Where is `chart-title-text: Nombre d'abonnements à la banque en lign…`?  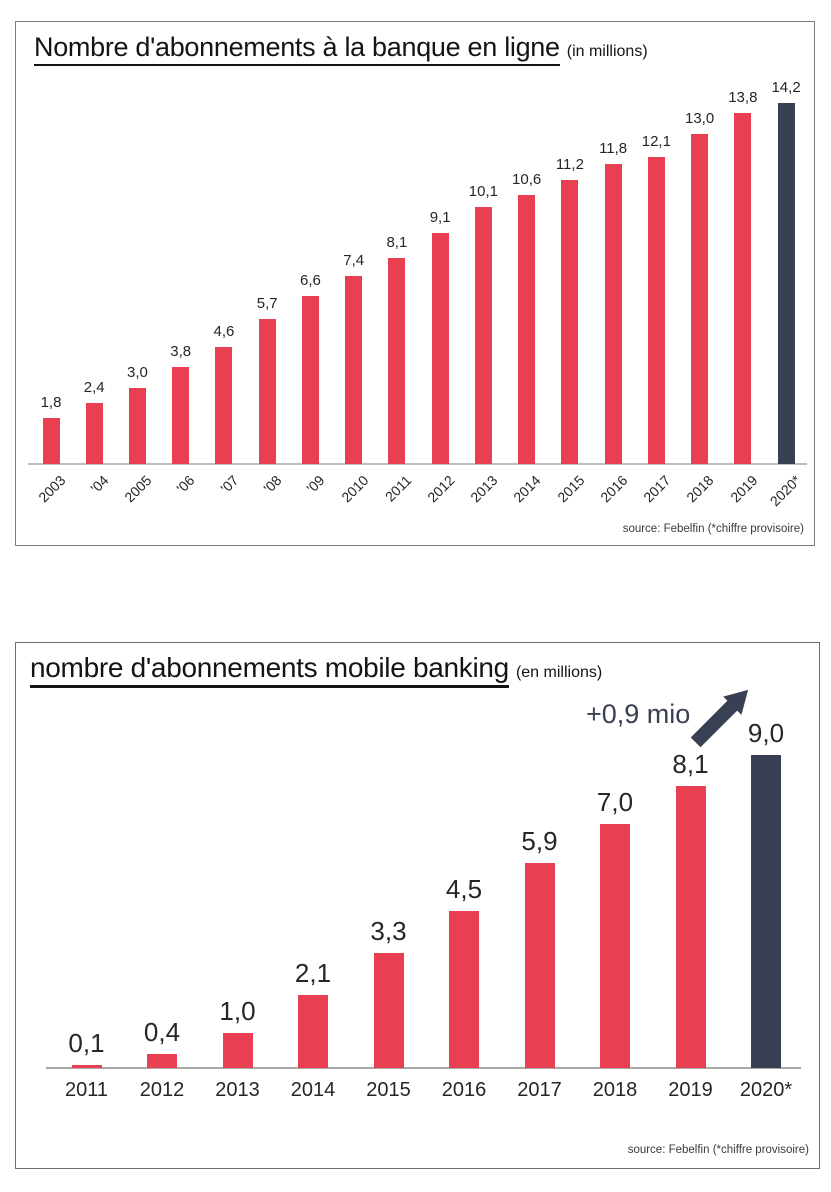
chart-title-text: Nombre d'abonnements à la banque en lign… is located at coordinates (297, 49).